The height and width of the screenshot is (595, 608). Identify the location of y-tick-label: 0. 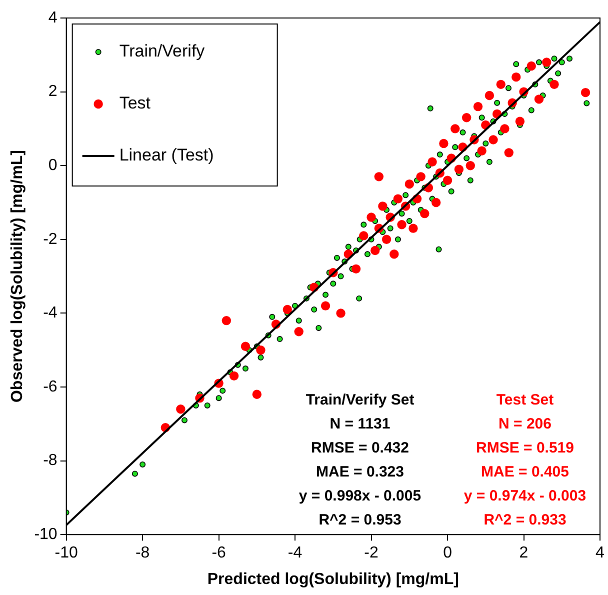
(53, 165).